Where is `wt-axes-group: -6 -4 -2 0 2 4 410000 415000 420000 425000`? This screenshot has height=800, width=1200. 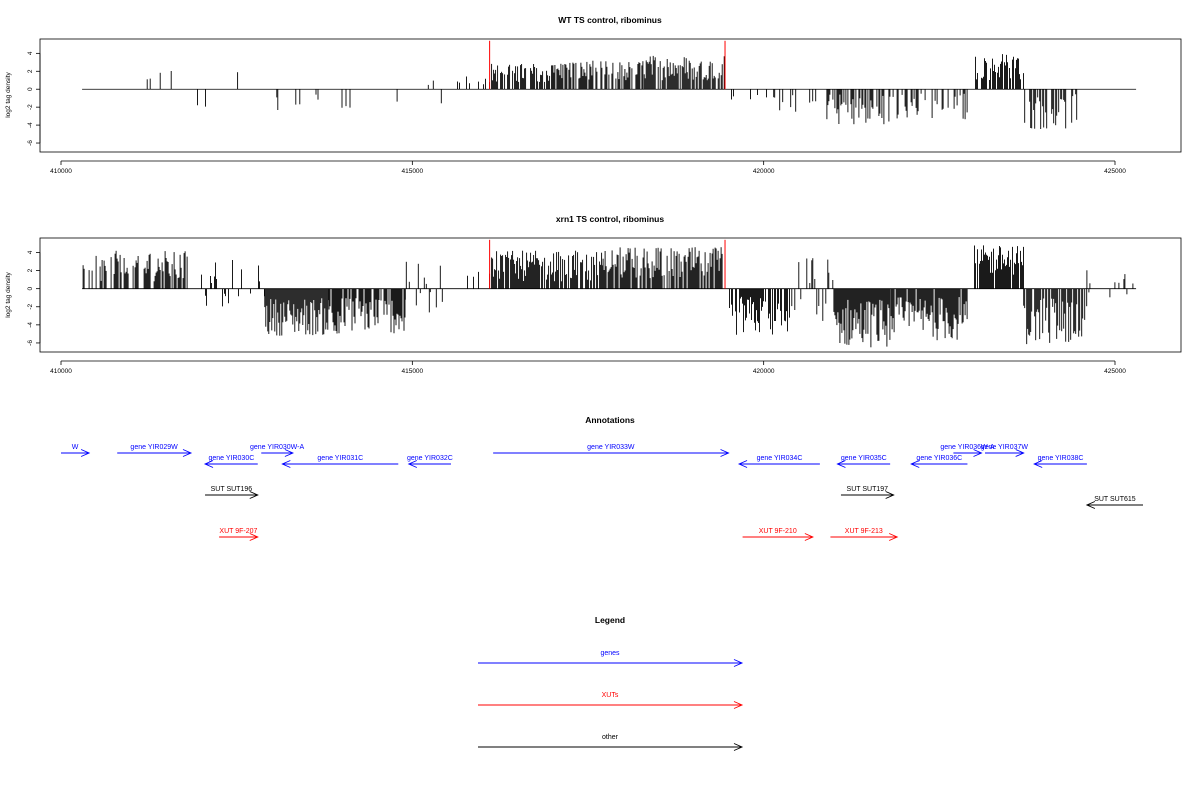 wt-axes-group: -6 -4 -2 0 2 4 410000 415000 420000 425000 is located at coordinates (576, 113).